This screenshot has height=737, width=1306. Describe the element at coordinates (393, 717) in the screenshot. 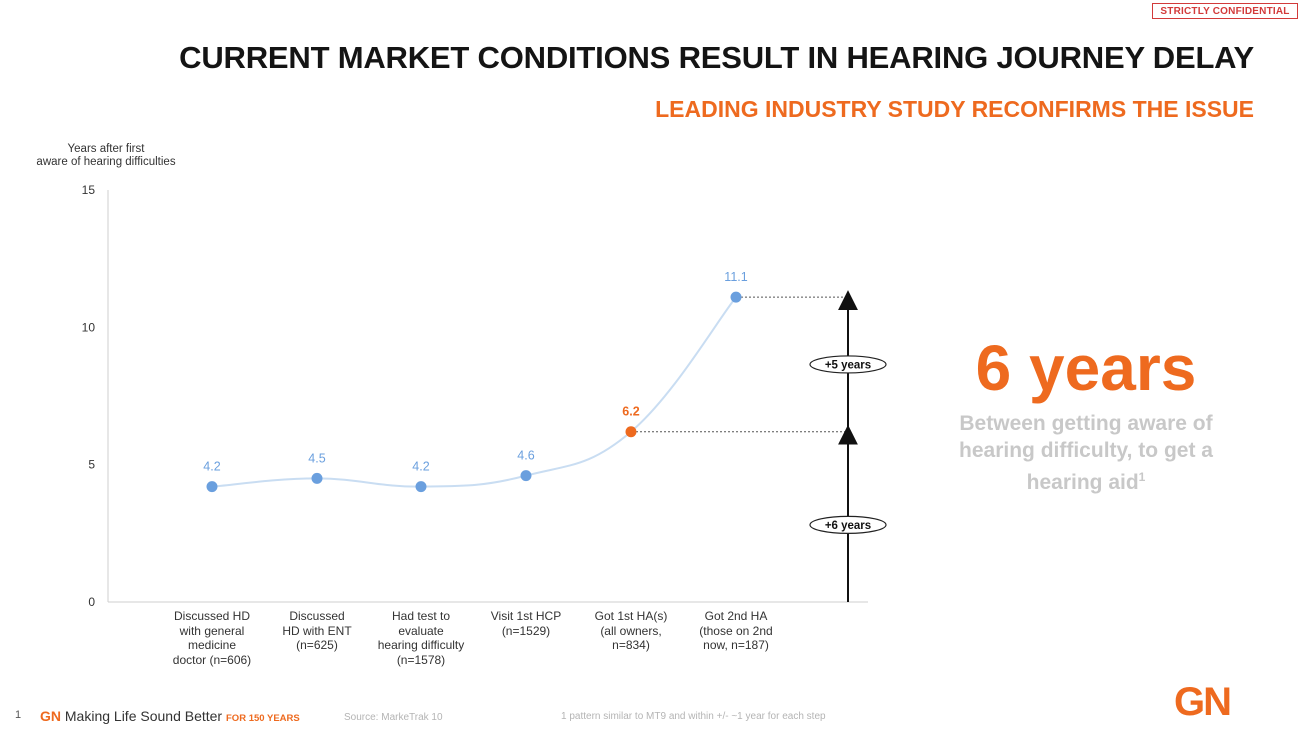

I see `source-note: Source: MarkeTrak 10` at that location.